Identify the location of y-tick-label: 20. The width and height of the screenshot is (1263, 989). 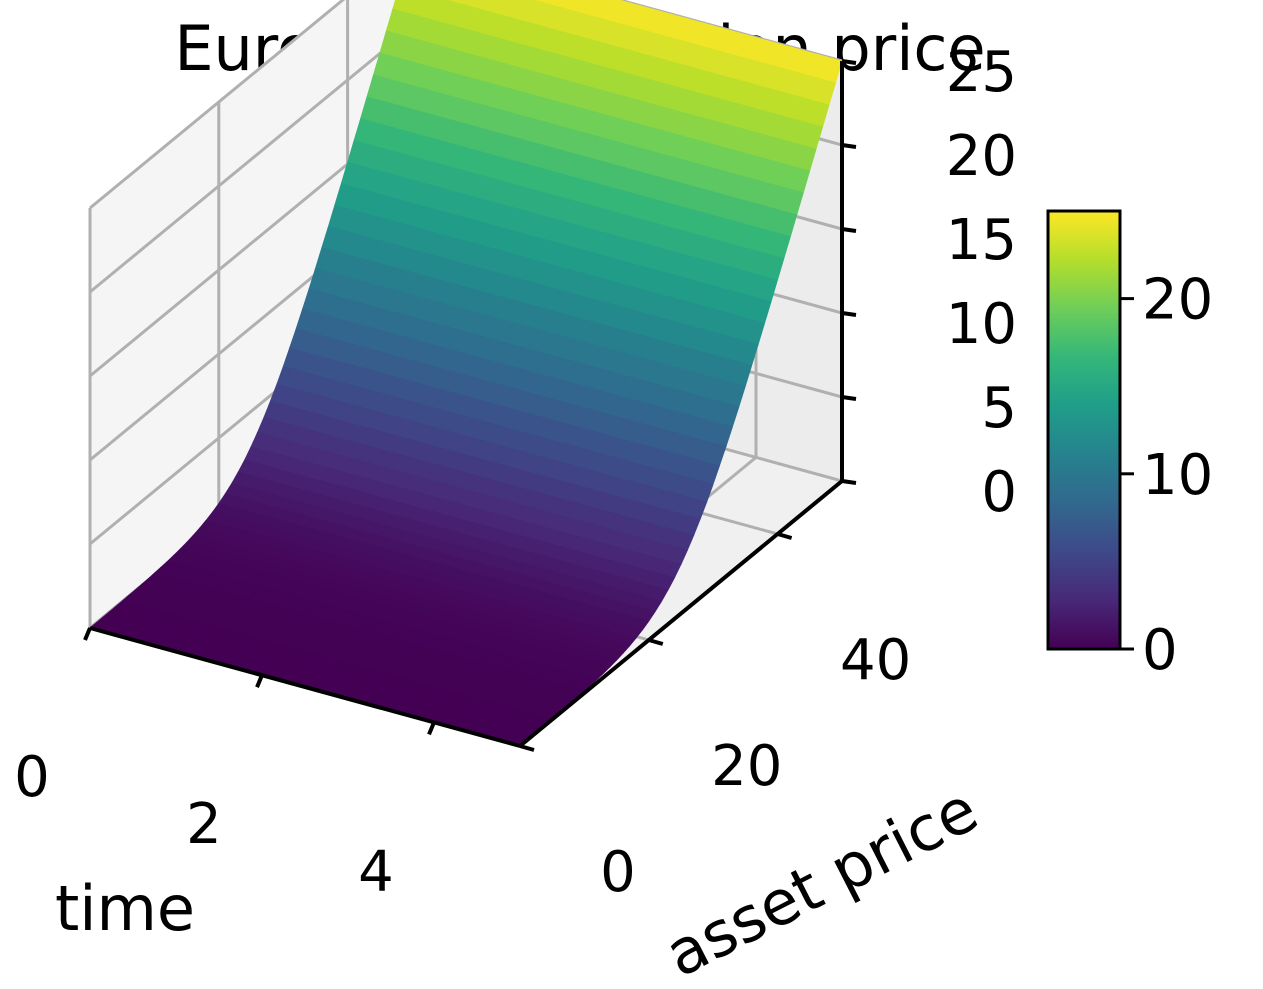
(746, 766).